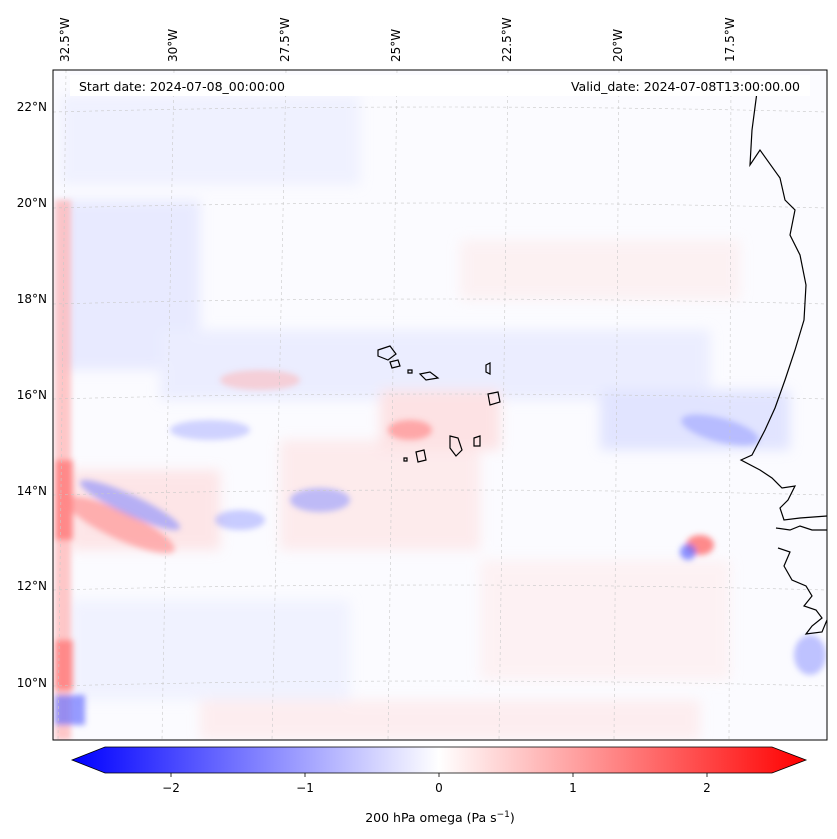 Image resolution: width=837 pixels, height=839 pixels. What do you see at coordinates (65, 39) in the screenshot?
I see `lon-label-32-5w: 32.5°W` at bounding box center [65, 39].